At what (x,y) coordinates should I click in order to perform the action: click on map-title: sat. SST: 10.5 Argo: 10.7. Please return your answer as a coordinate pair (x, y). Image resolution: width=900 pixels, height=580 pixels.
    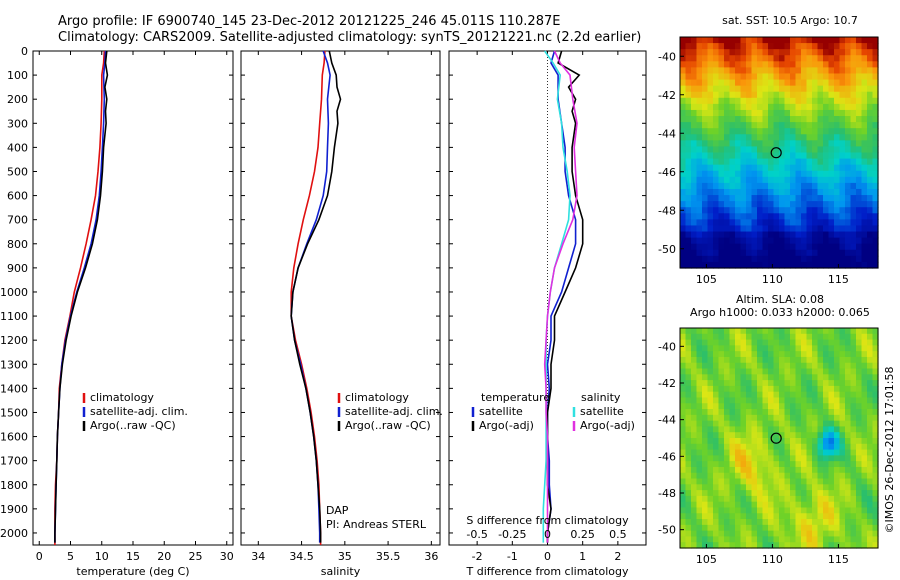
    Looking at the image, I should click on (790, 20).